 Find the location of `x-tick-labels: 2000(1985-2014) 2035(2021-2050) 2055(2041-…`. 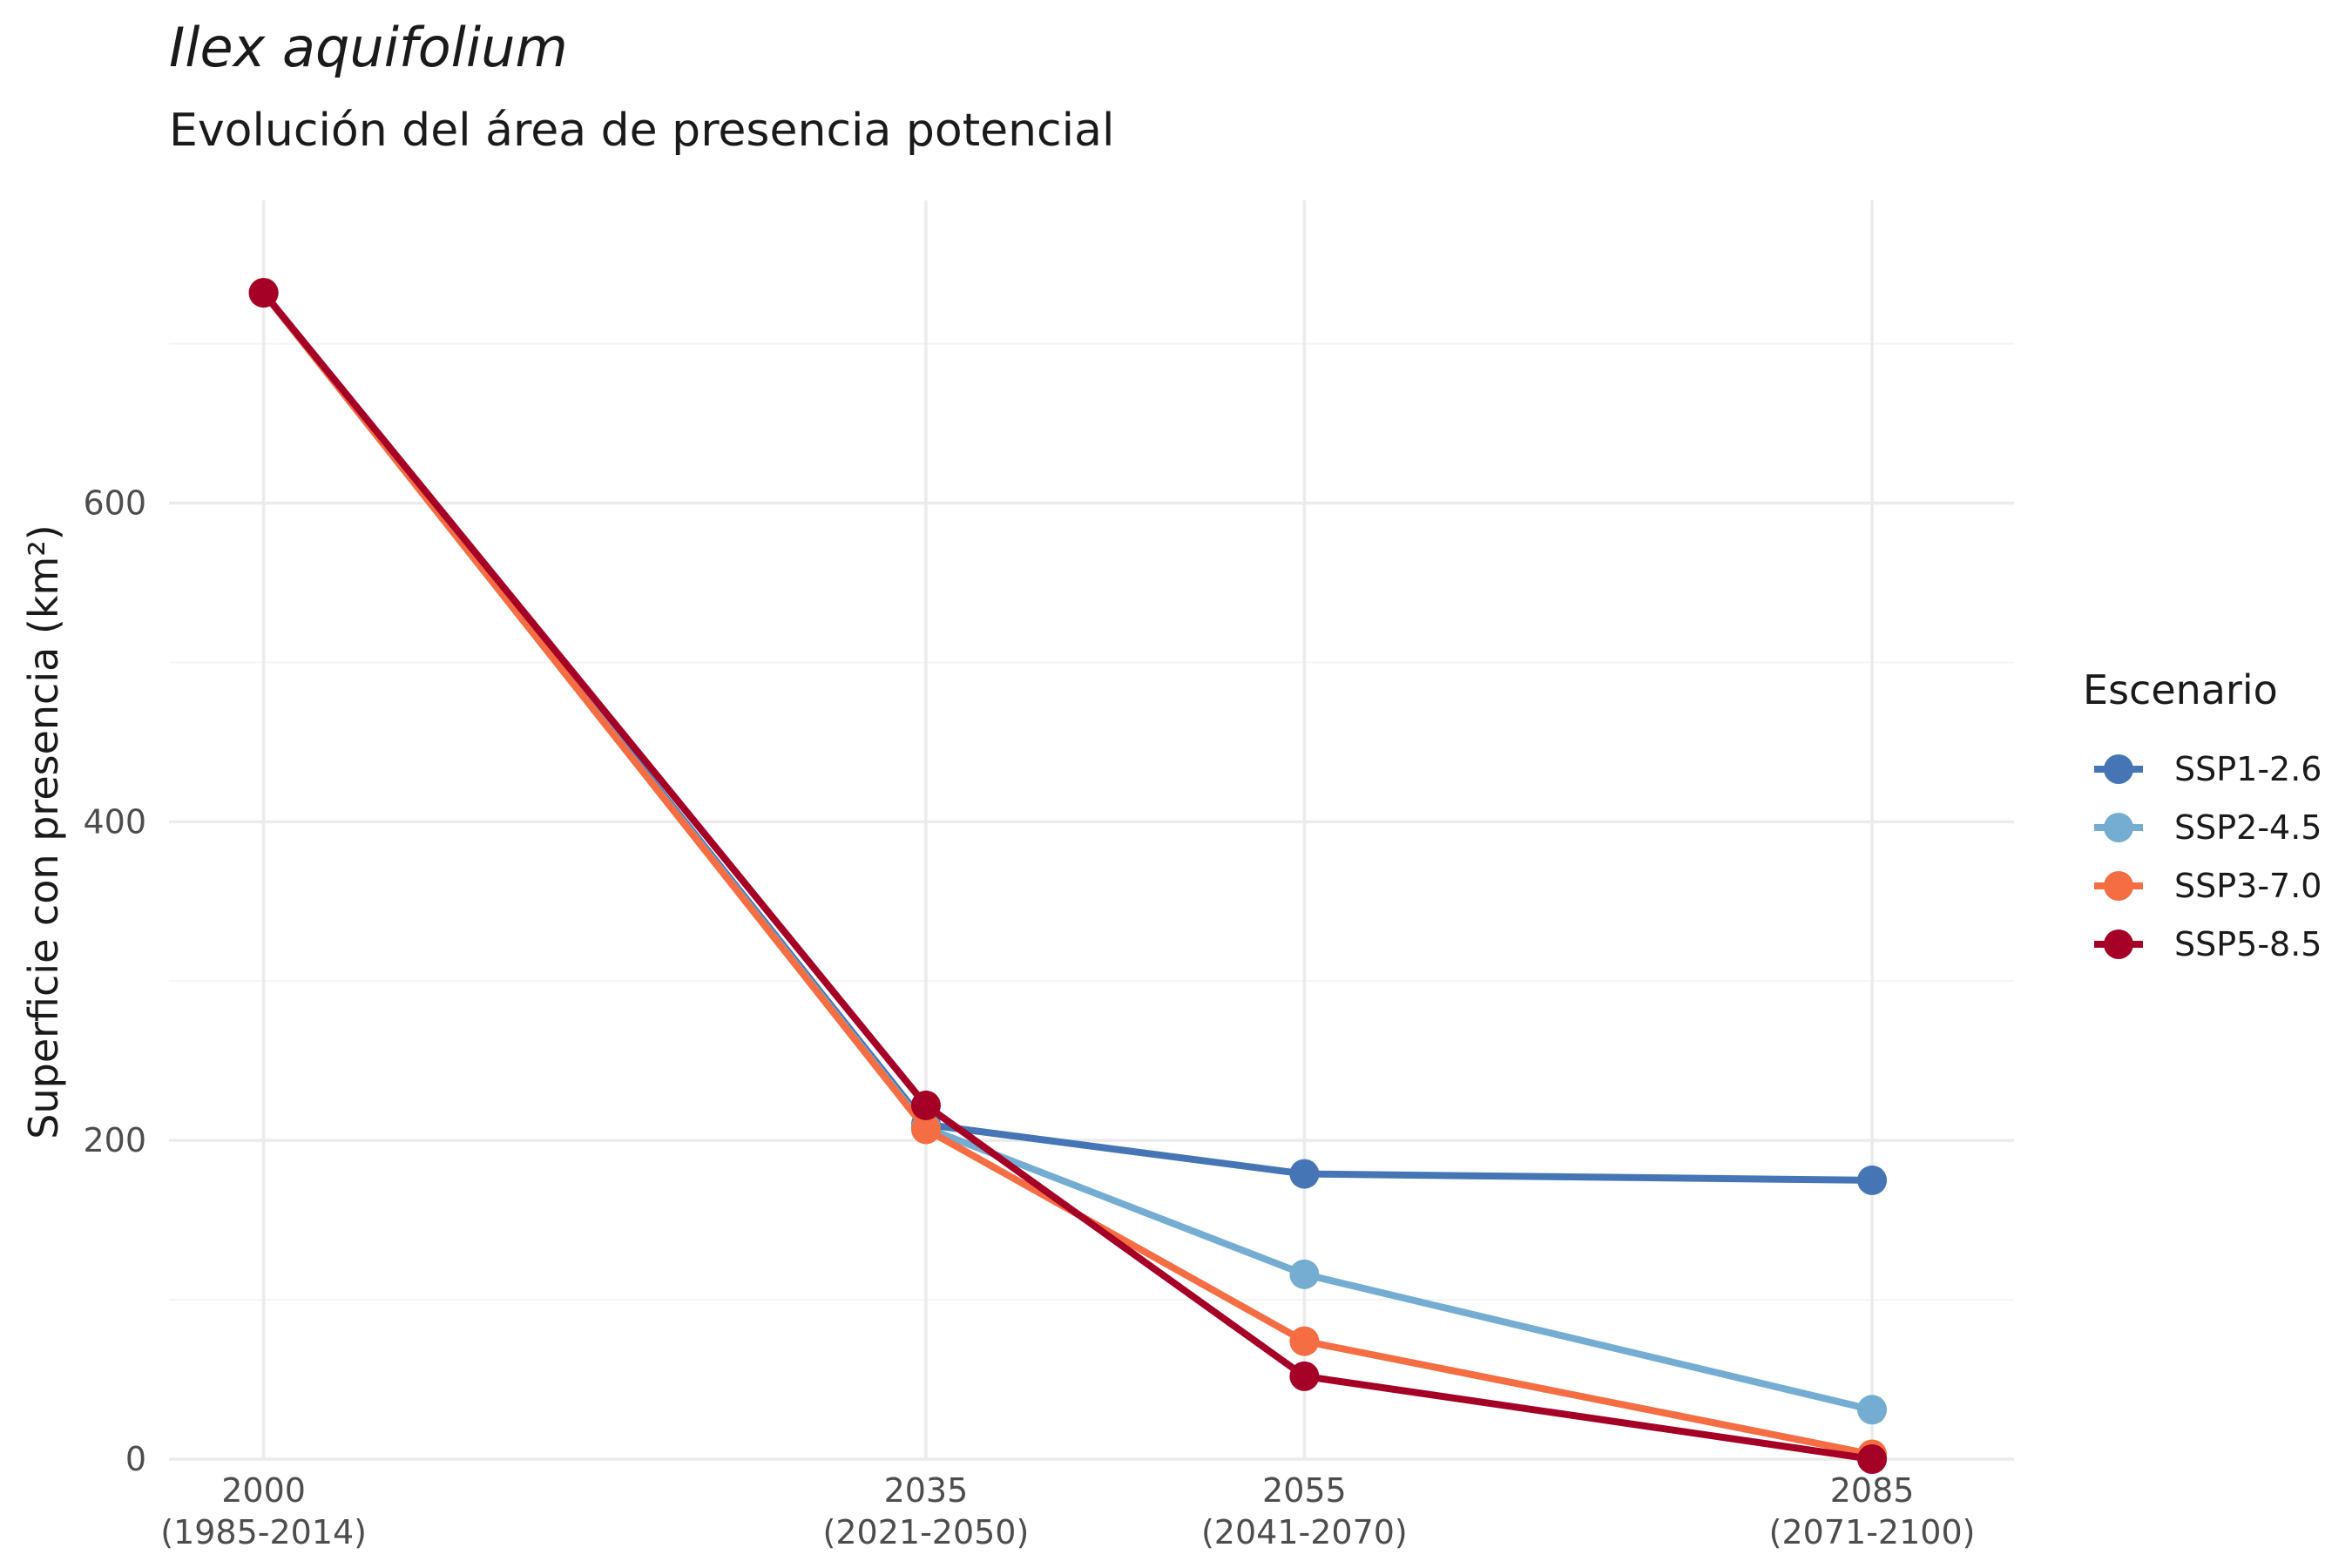

x-tick-labels: 2000(1985-2014) 2035(2021-2050) 2055(2041-… is located at coordinates (1067, 1511).